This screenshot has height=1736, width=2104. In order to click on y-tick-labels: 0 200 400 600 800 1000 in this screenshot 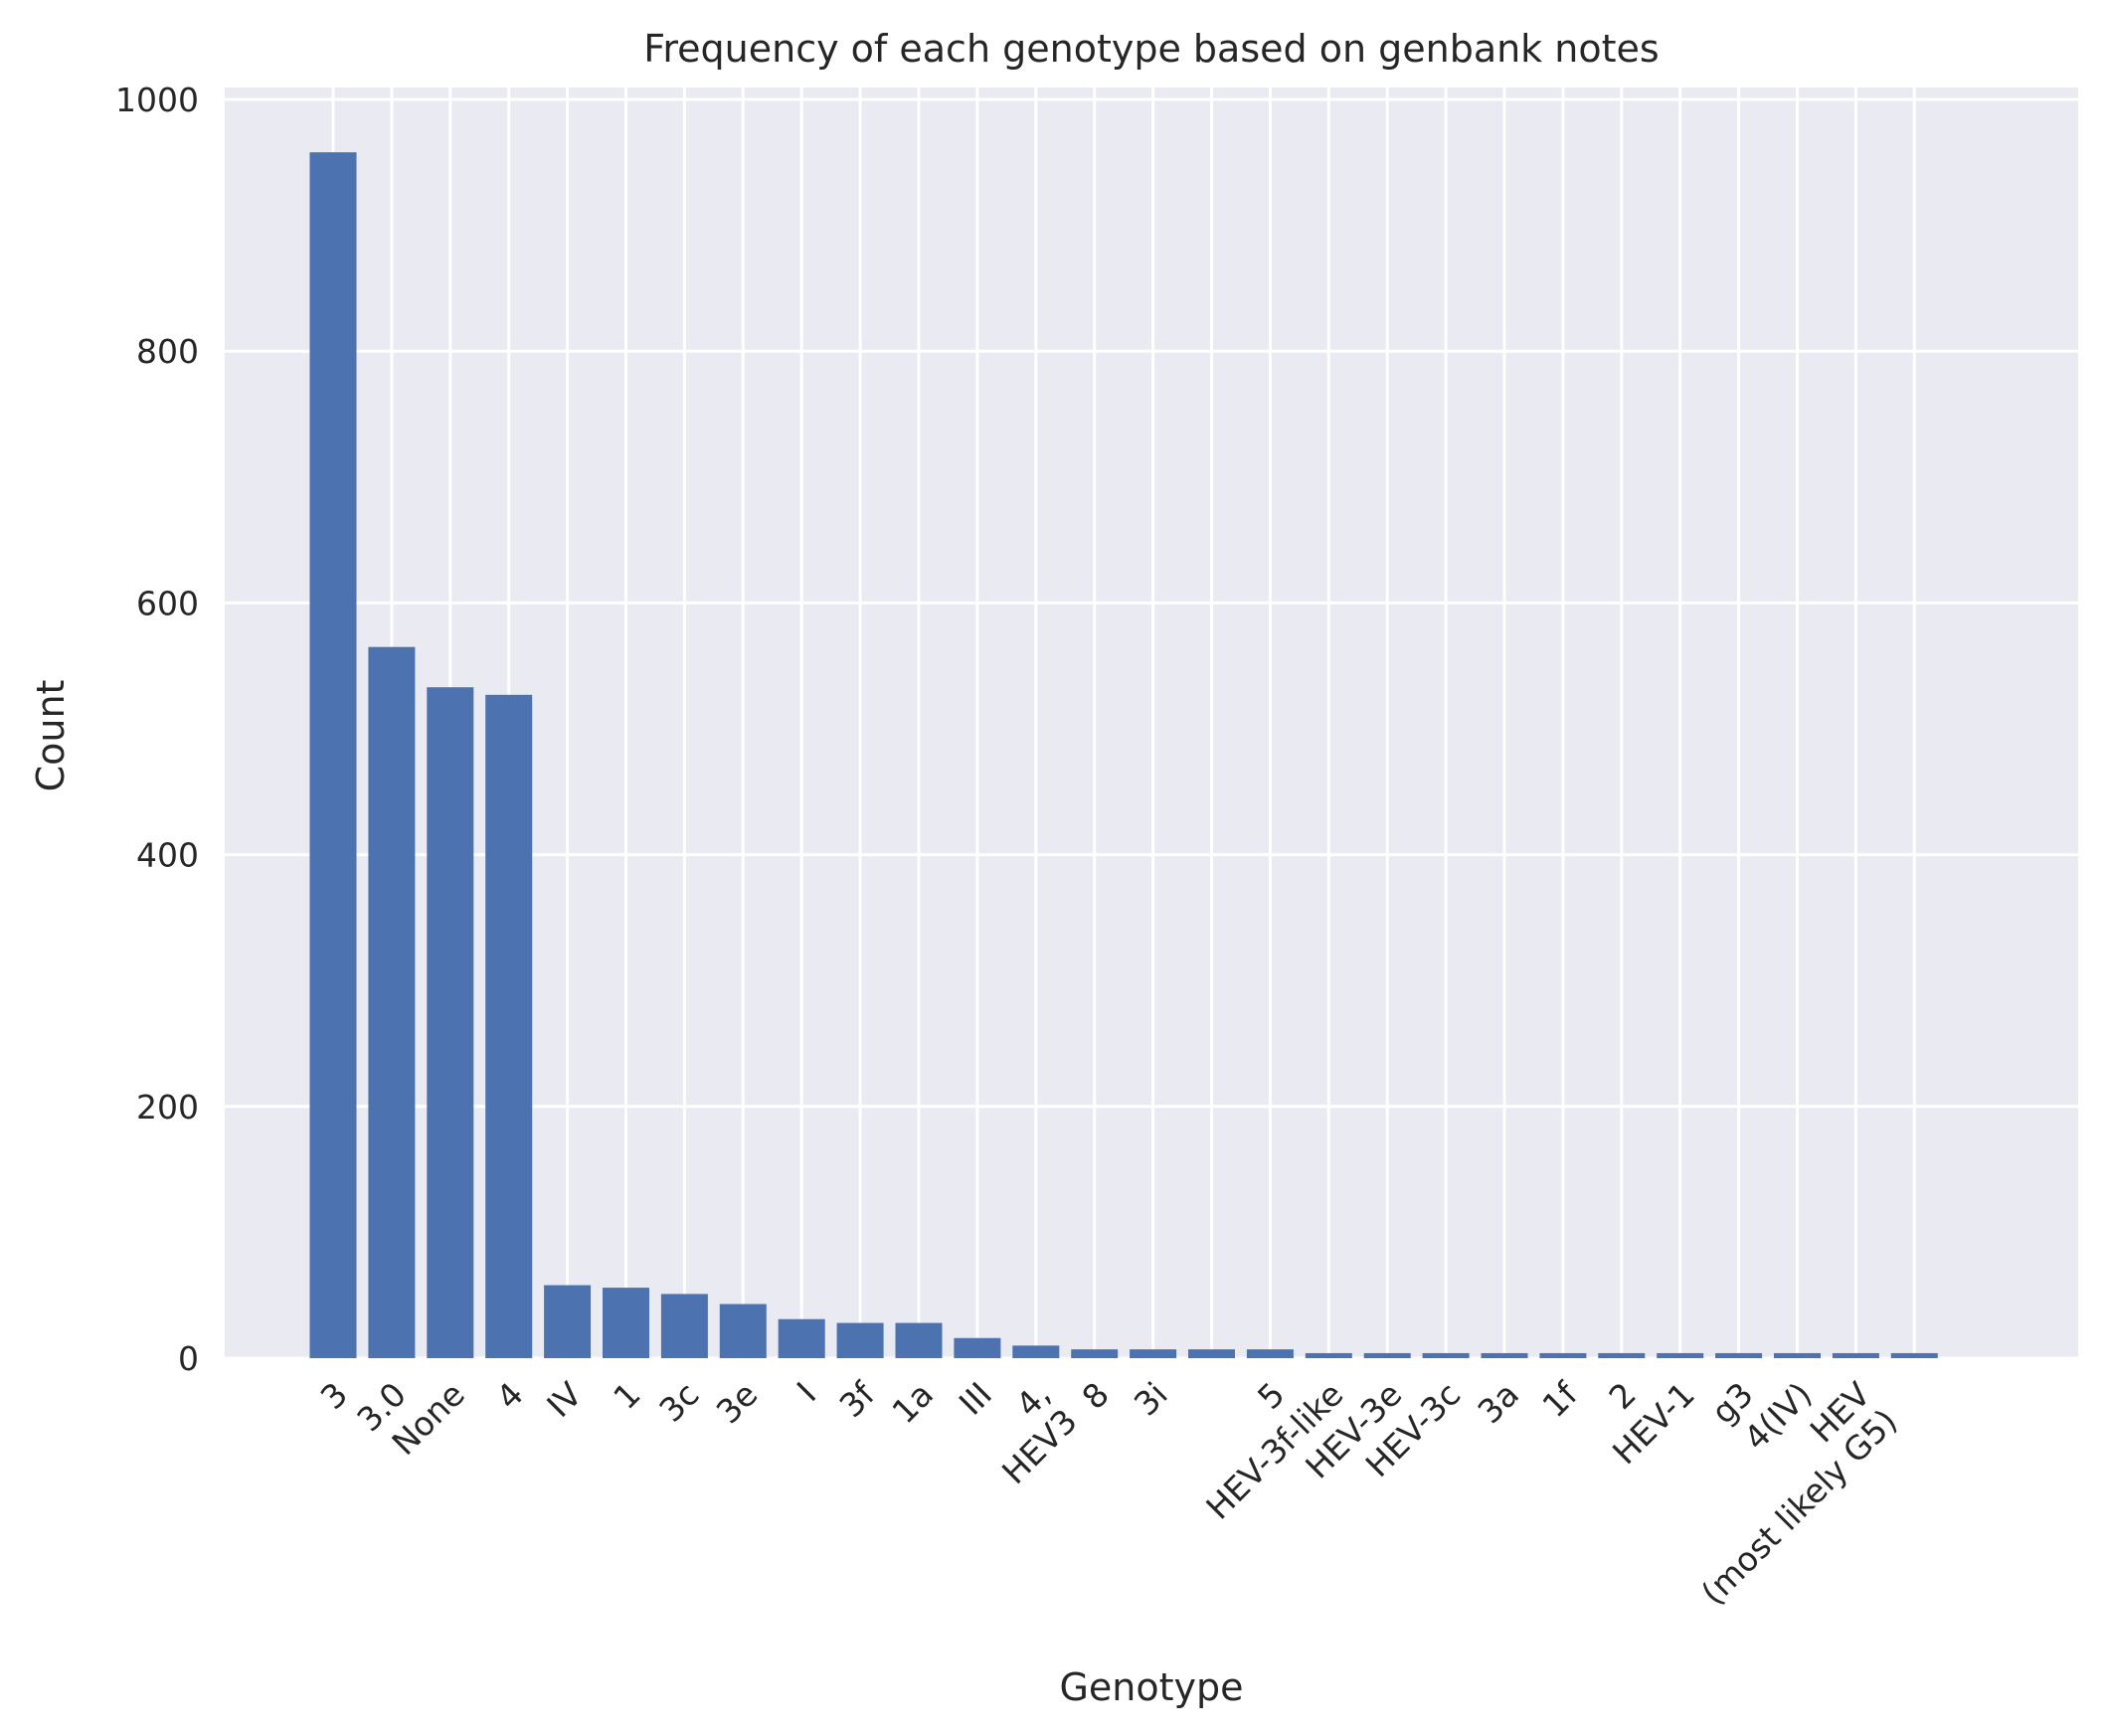, I will do `click(157, 730)`.